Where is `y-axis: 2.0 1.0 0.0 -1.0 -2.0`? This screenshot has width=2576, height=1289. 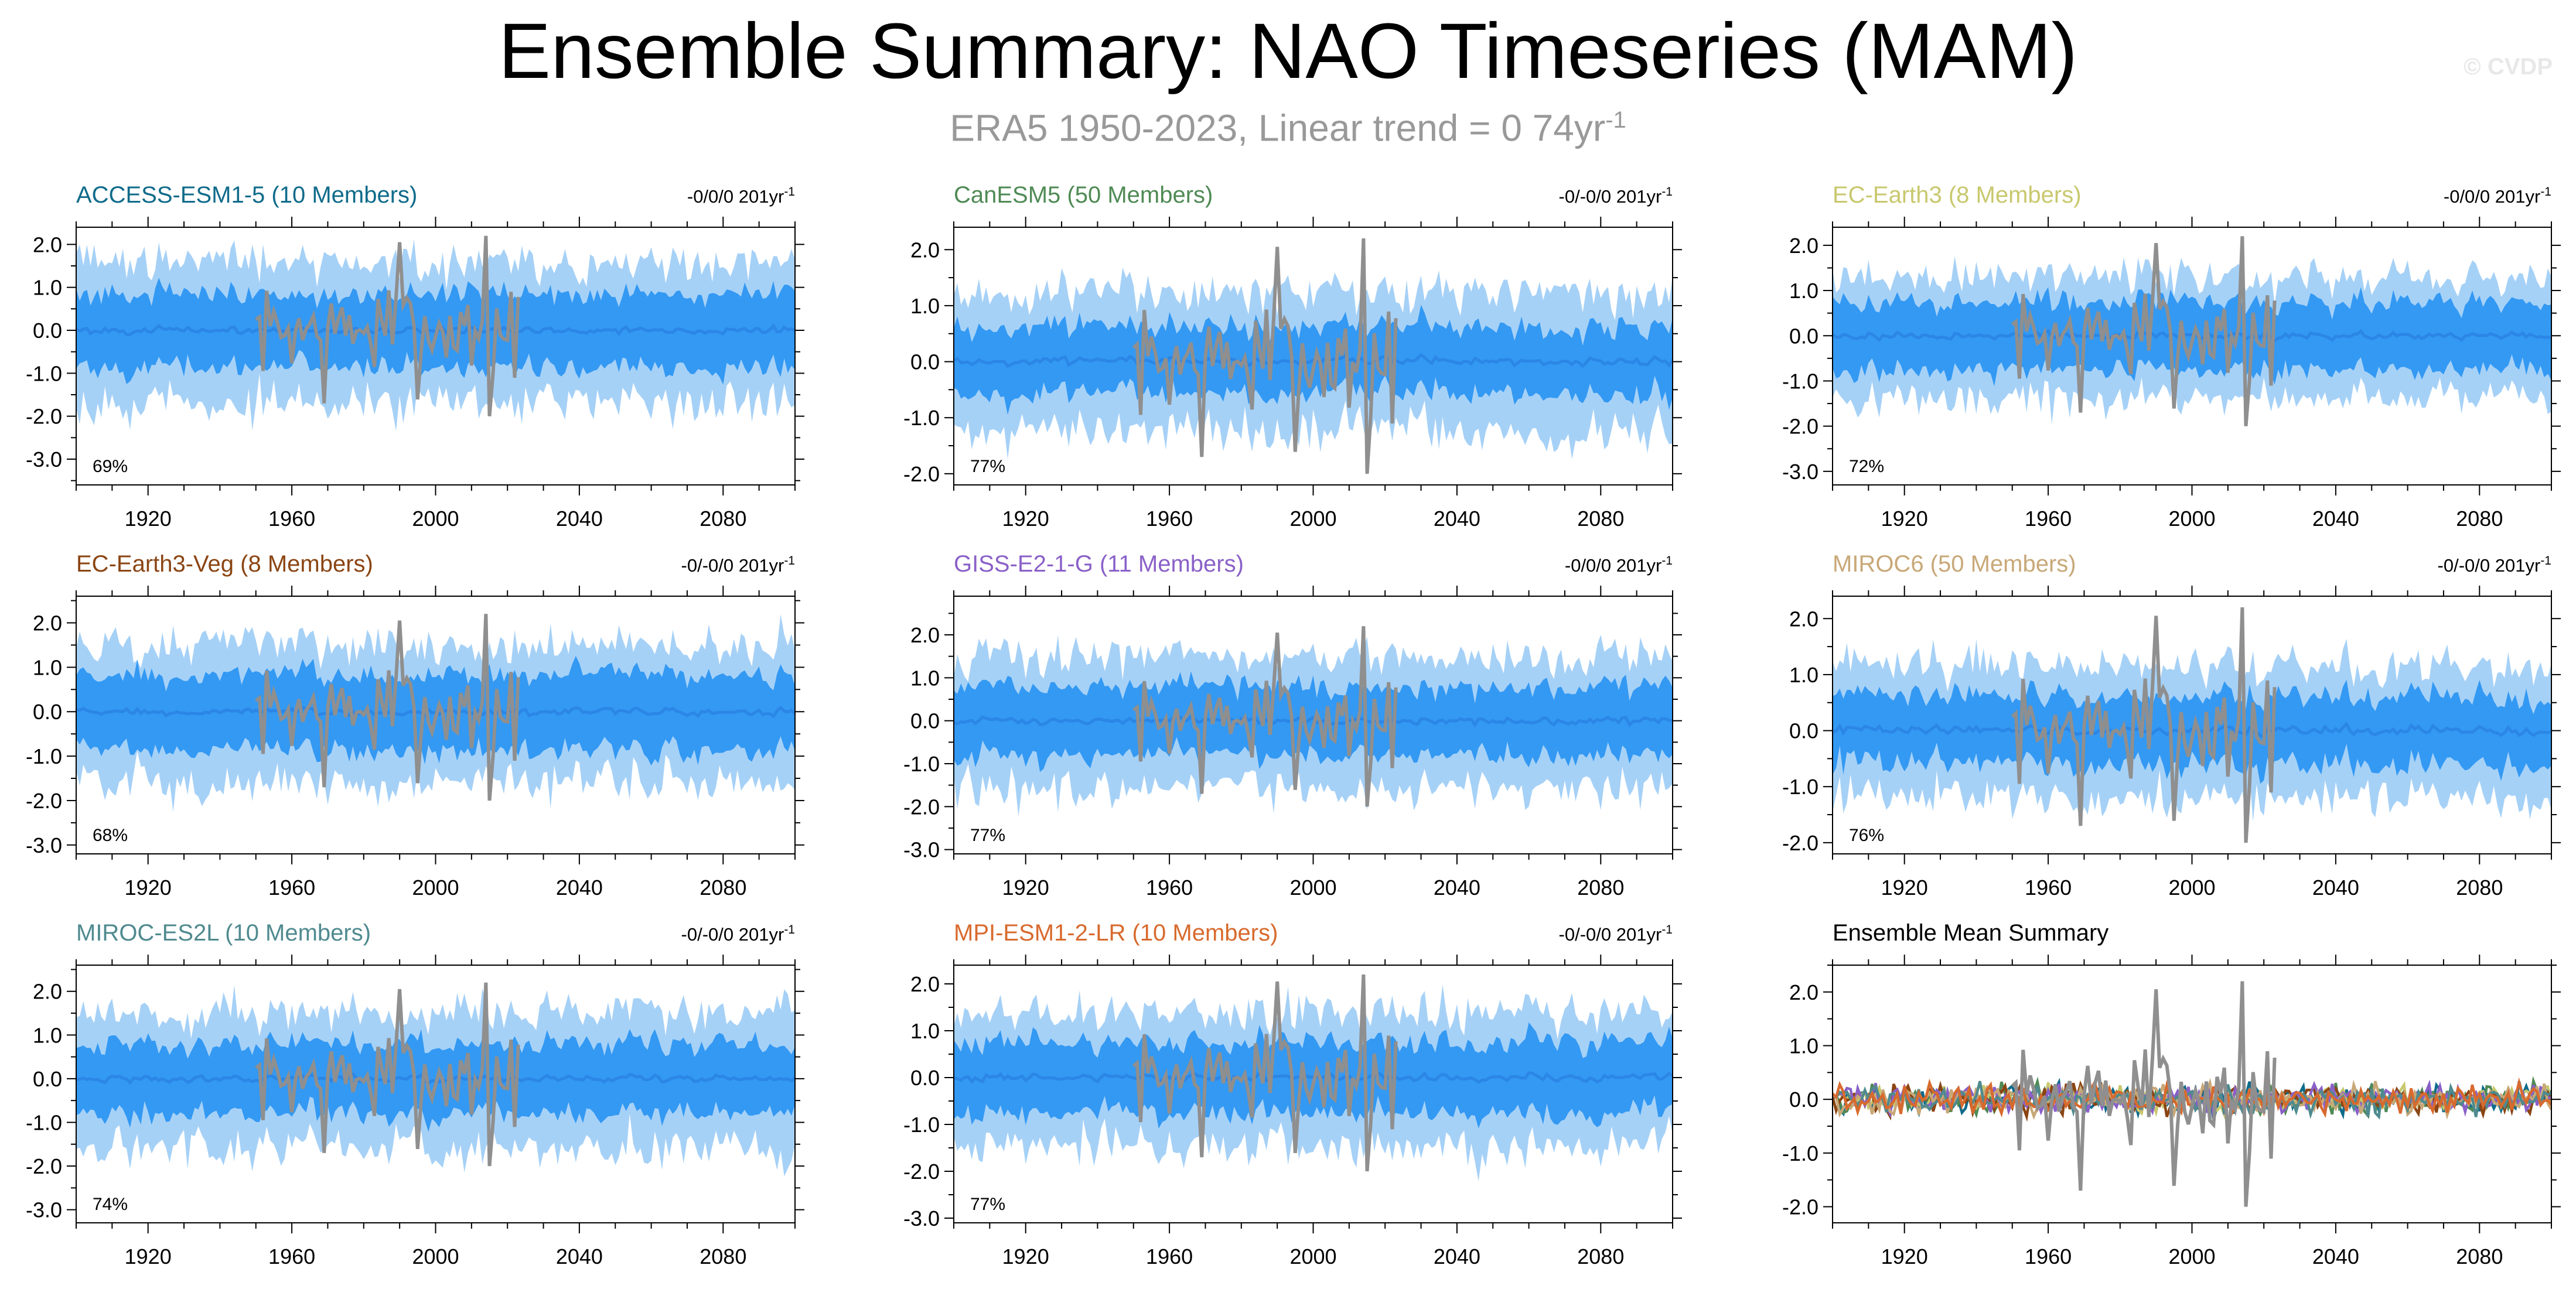 y-axis: 2.0 1.0 0.0 -1.0 -2.0 is located at coordinates (2171, 731).